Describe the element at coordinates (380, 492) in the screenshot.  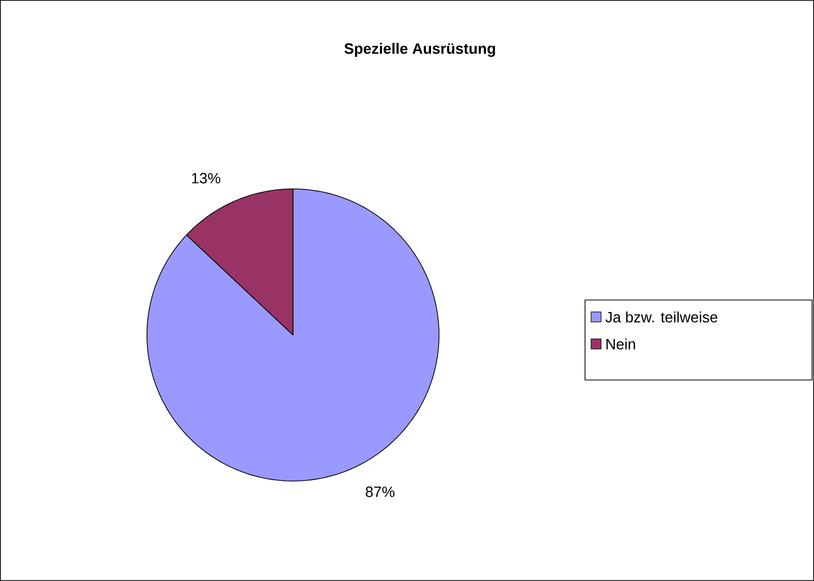
I see `data-label: 87%` at that location.